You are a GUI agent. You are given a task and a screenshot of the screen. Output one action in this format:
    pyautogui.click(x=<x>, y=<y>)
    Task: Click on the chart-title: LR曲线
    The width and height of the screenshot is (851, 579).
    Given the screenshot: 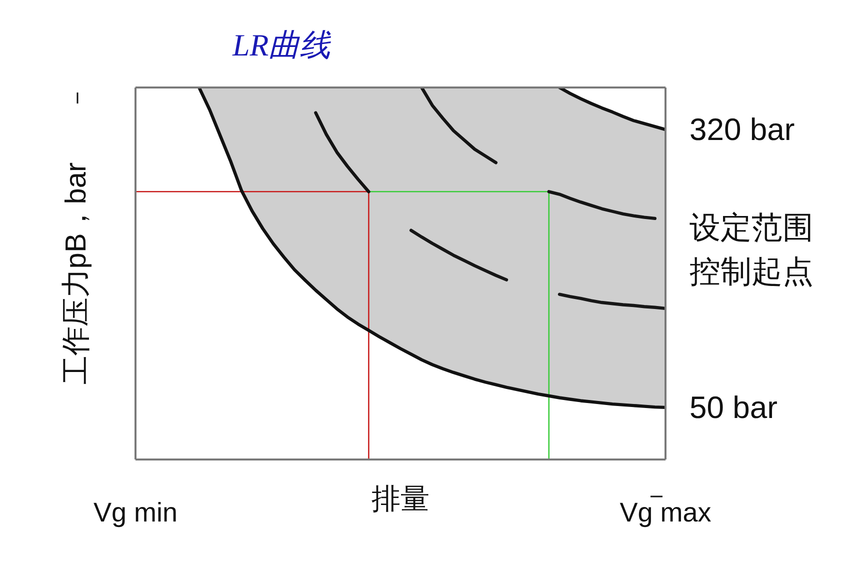 What is the action you would take?
    pyautogui.click(x=282, y=45)
    